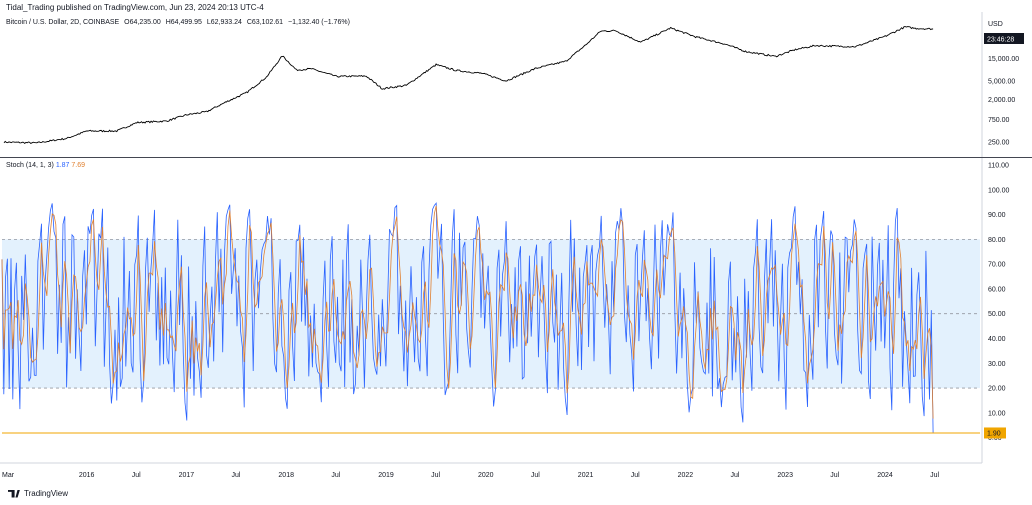 The image size is (1032, 505). What do you see at coordinates (997, 289) in the screenshot?
I see `stoch-tick-label: 60.00` at bounding box center [997, 289].